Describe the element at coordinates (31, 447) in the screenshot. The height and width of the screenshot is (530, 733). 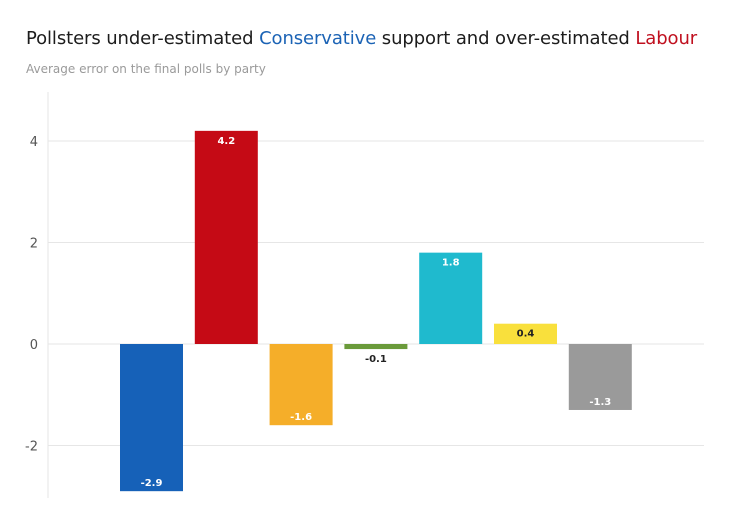
I see `y-tick-label: -2` at that location.